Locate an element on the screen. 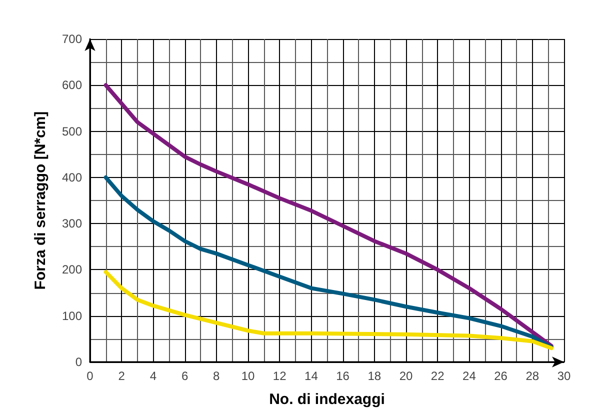 This screenshot has width=590, height=420. y-tick-label: 0 is located at coordinates (78, 362).